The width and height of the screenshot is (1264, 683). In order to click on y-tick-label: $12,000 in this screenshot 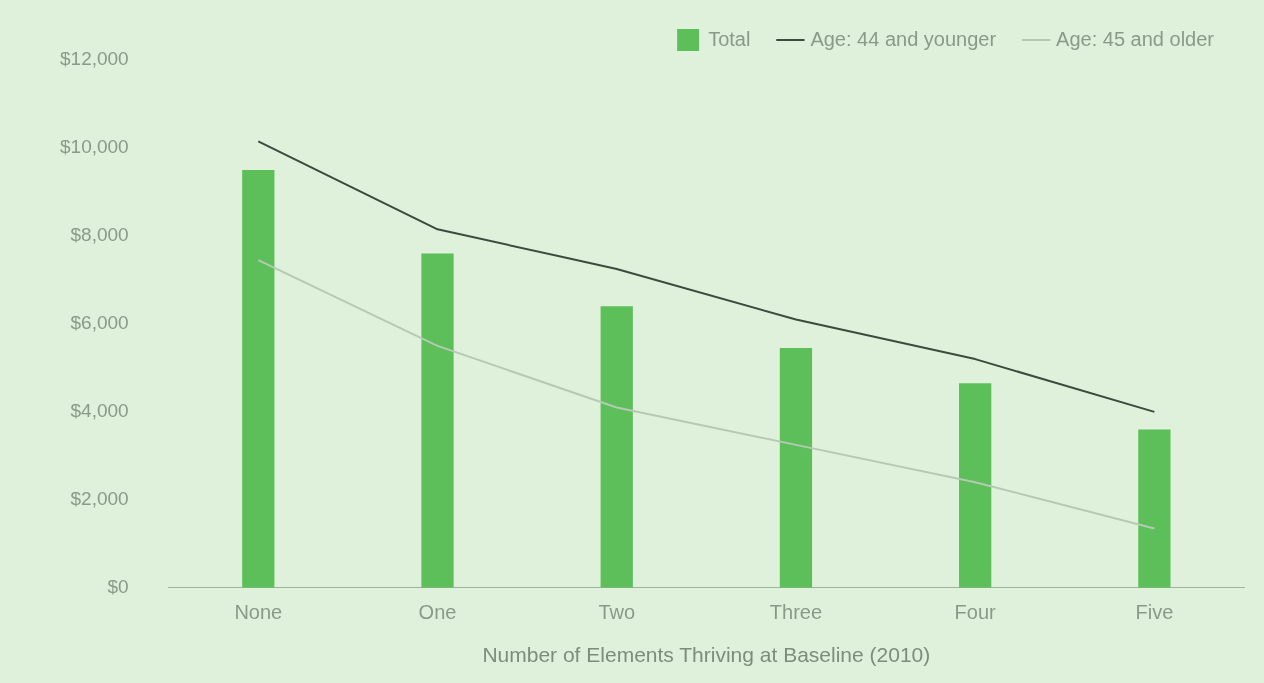, I will do `click(94, 59)`.